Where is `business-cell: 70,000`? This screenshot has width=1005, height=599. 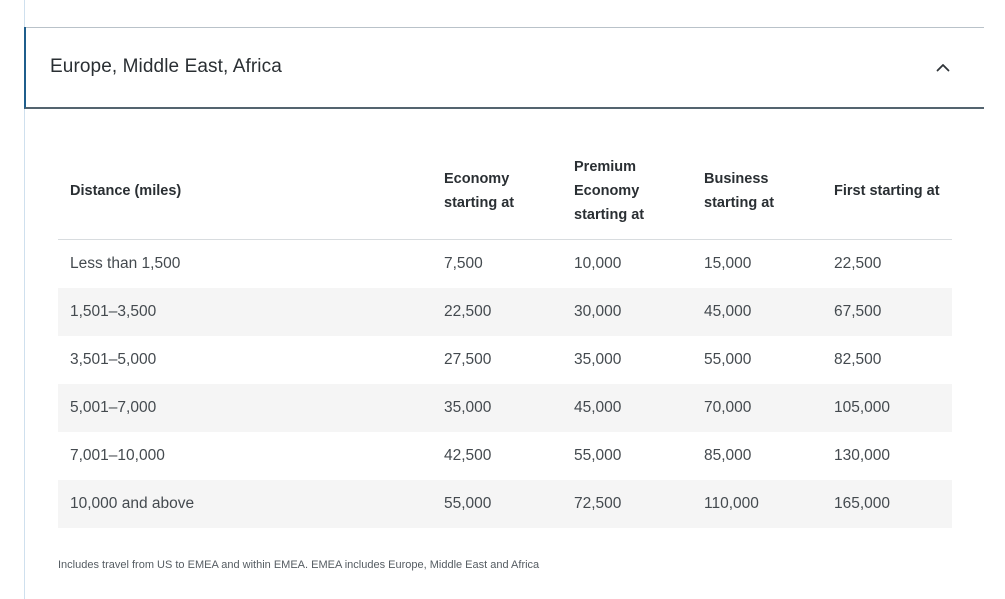 business-cell: 70,000 is located at coordinates (757, 408).